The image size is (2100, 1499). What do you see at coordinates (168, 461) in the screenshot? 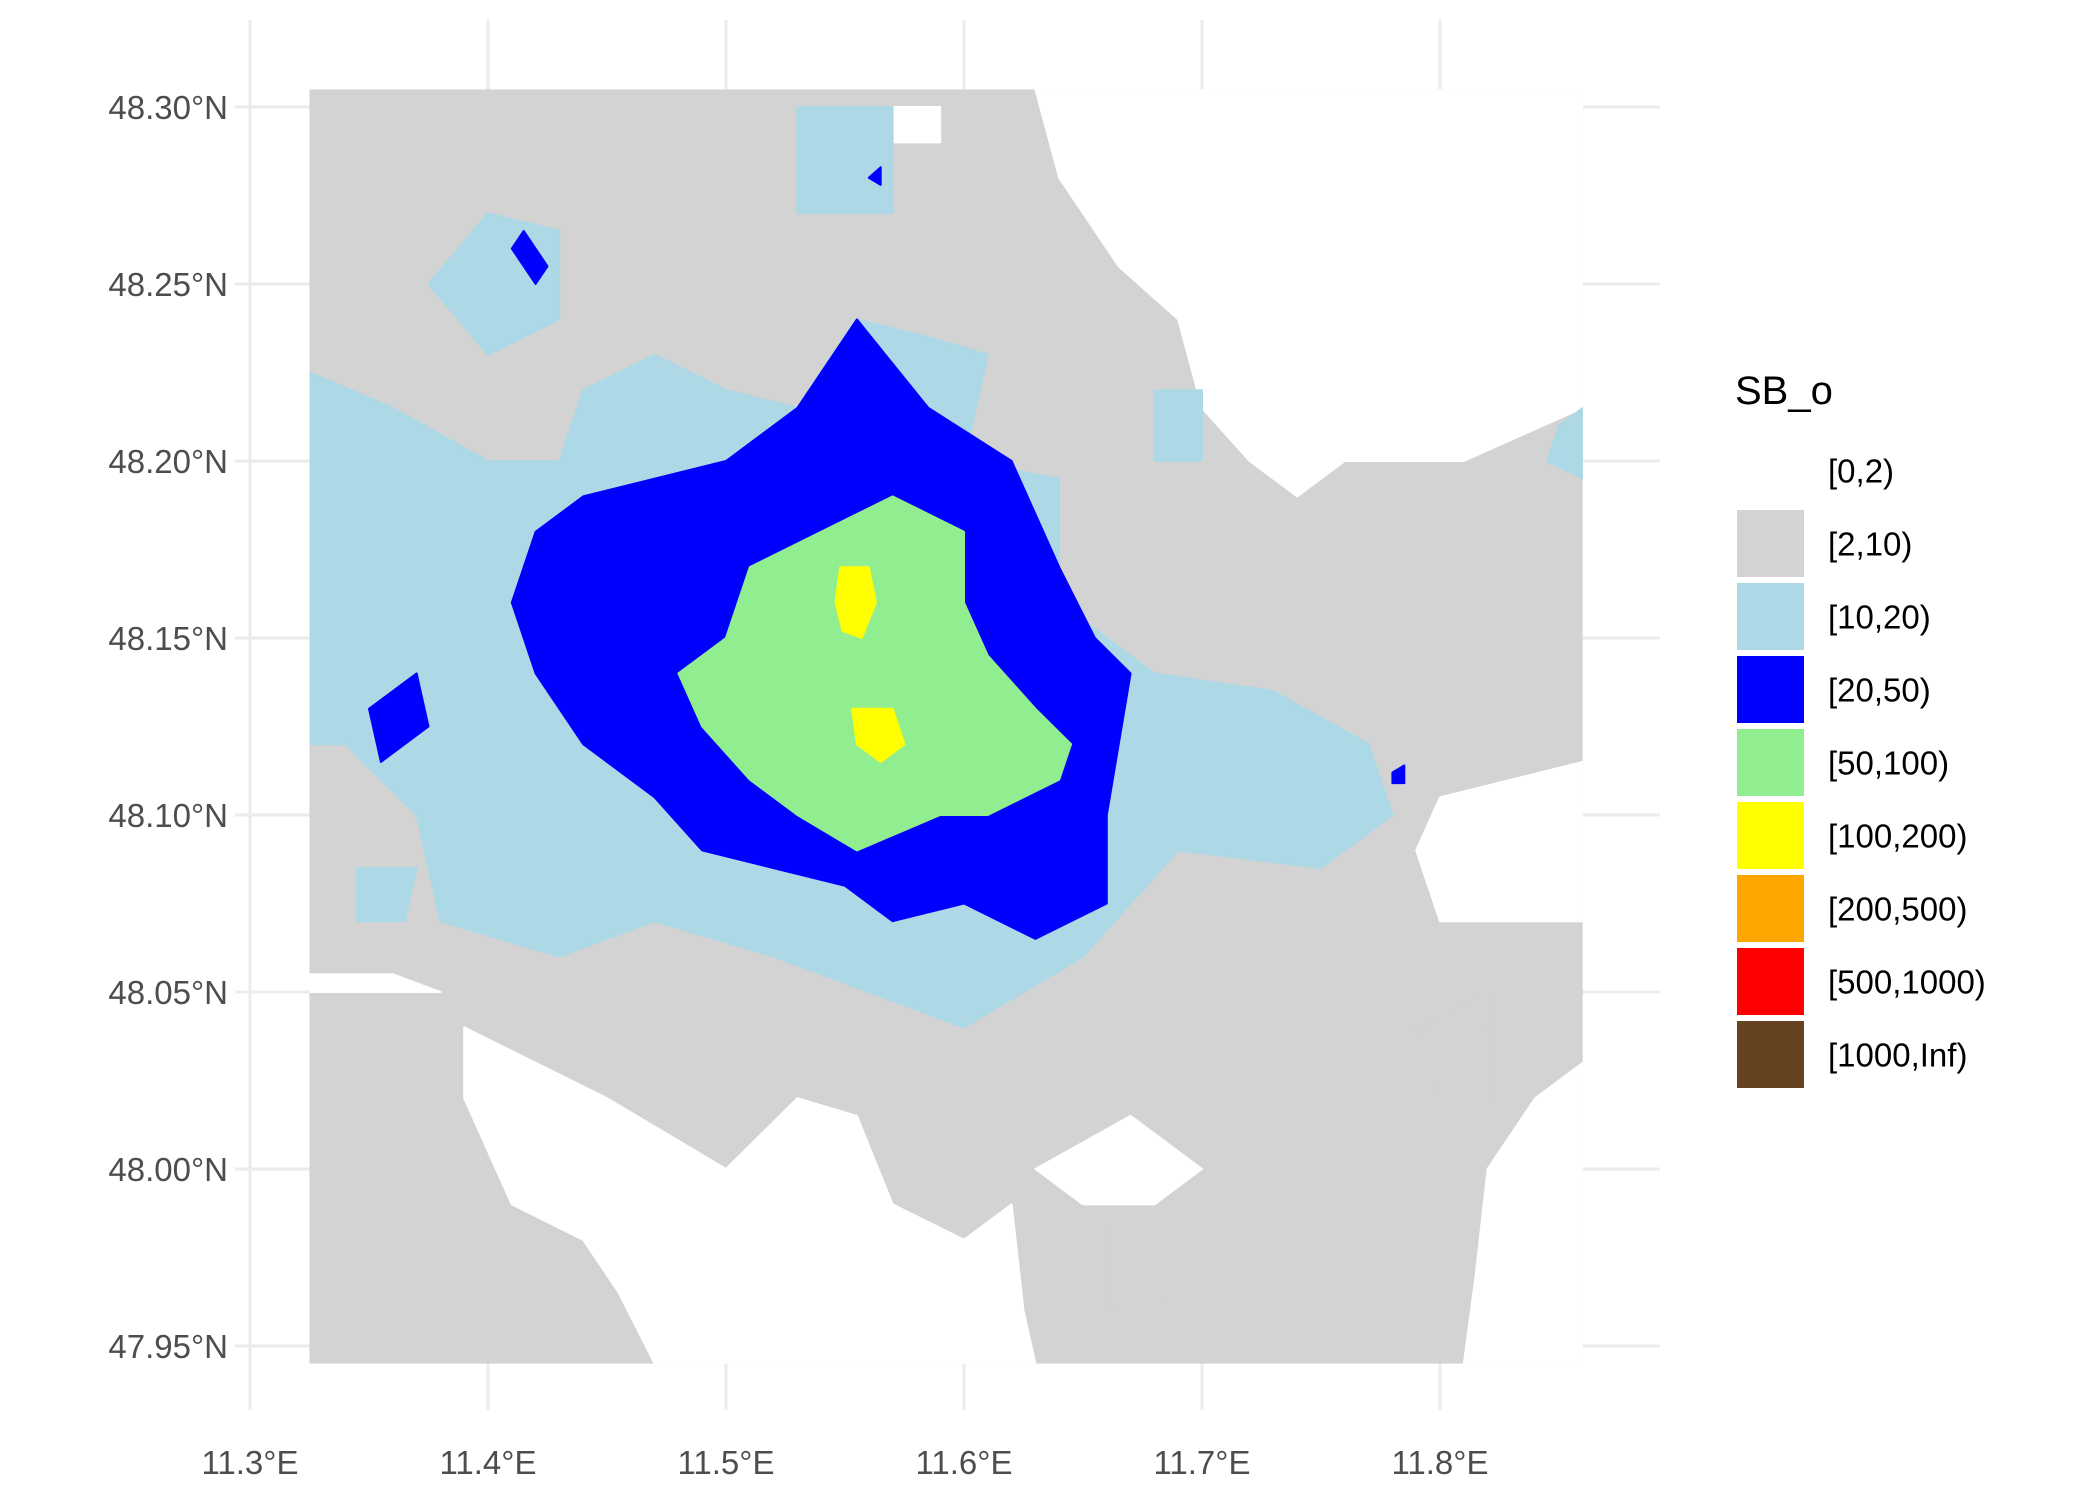
I see `y-tick-label: 48.20°N` at bounding box center [168, 461].